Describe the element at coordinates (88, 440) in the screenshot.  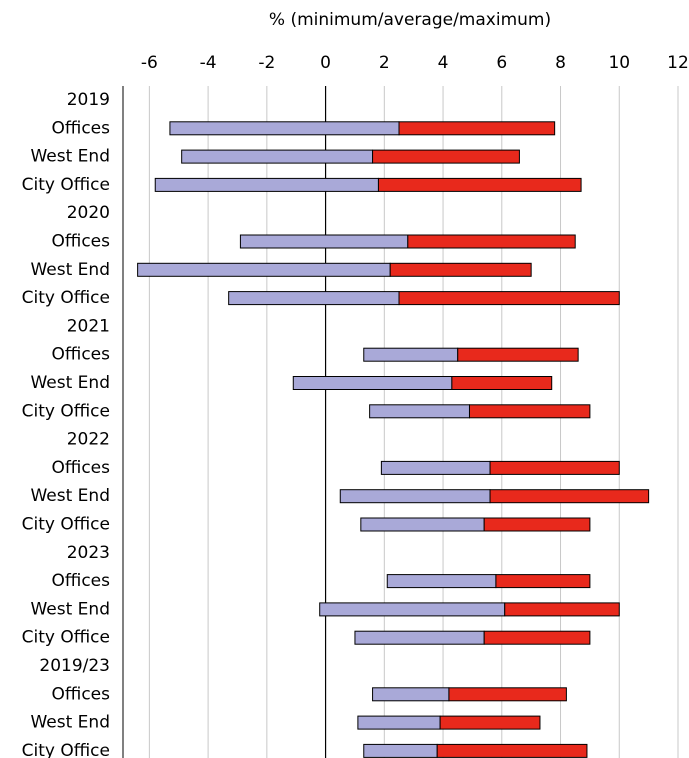
I see `y-tick-label: 2022` at that location.